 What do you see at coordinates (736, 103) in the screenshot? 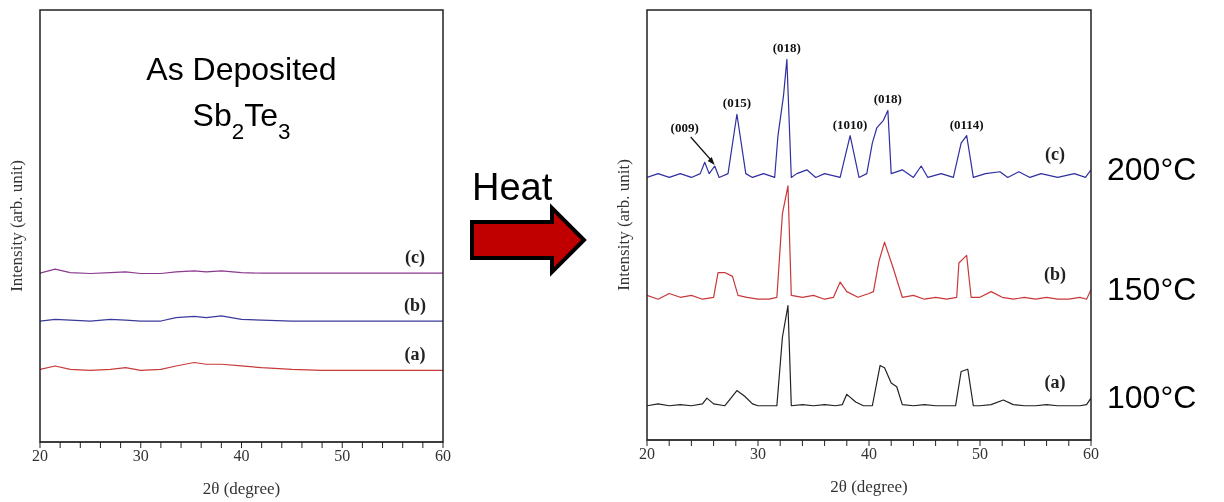
I see `annotation: (015)` at bounding box center [736, 103].